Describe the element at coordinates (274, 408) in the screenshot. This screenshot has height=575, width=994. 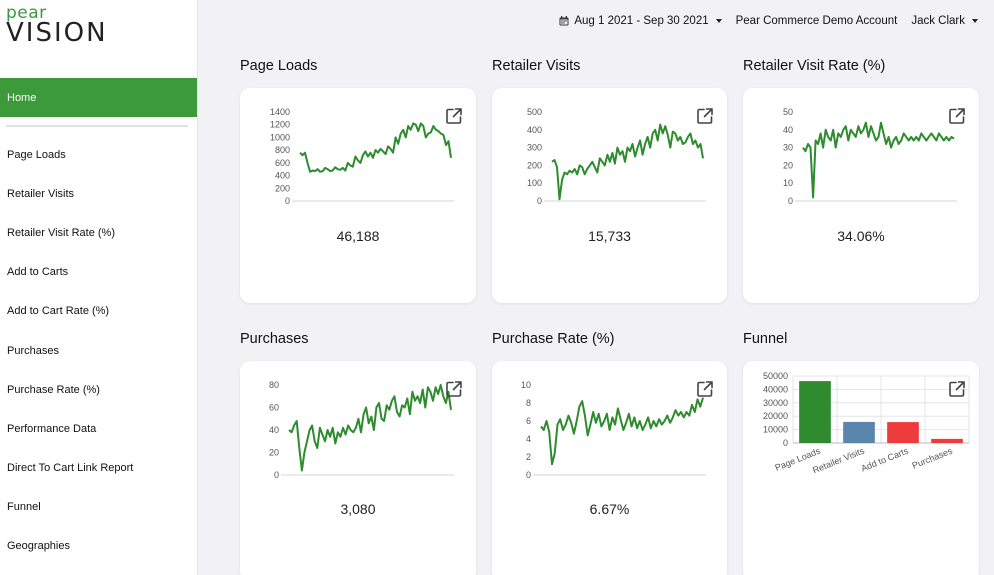
I see `y-tick-label: 60` at that location.